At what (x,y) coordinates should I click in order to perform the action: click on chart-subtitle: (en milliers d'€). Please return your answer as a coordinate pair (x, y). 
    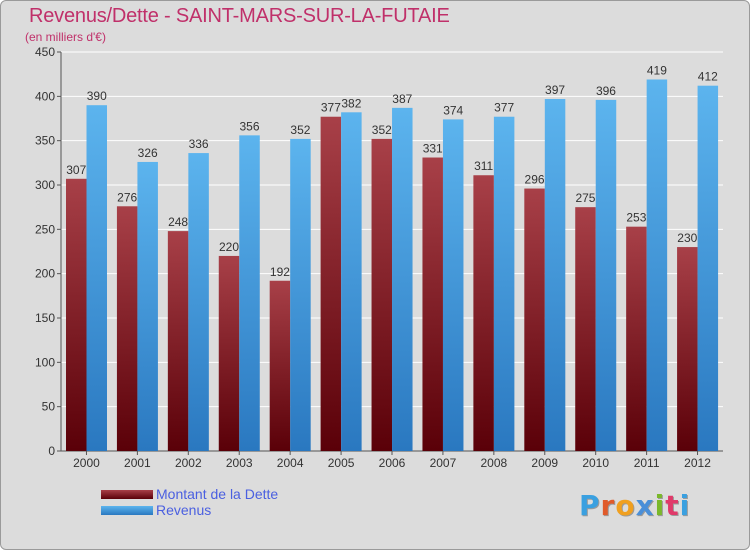
    Looking at the image, I should click on (65, 37).